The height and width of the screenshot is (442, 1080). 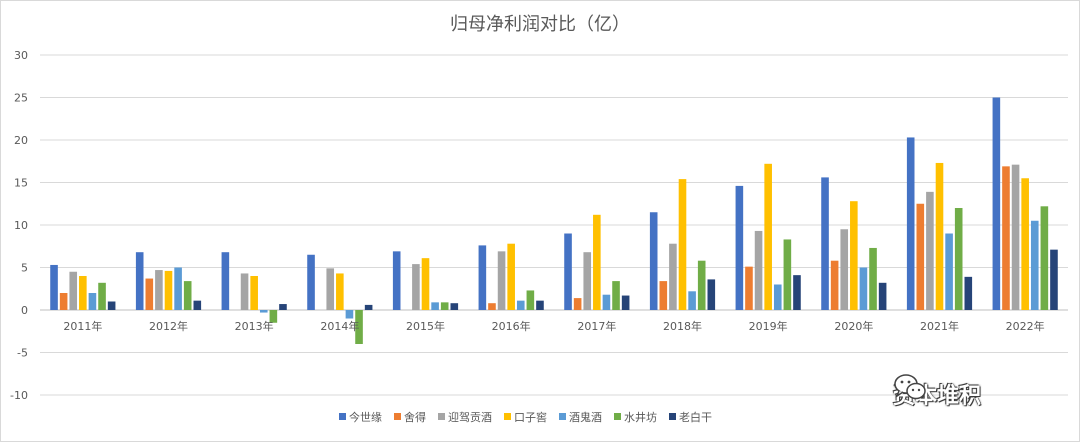 I want to click on legend-label: 酒鬼酒, so click(x=585, y=417).